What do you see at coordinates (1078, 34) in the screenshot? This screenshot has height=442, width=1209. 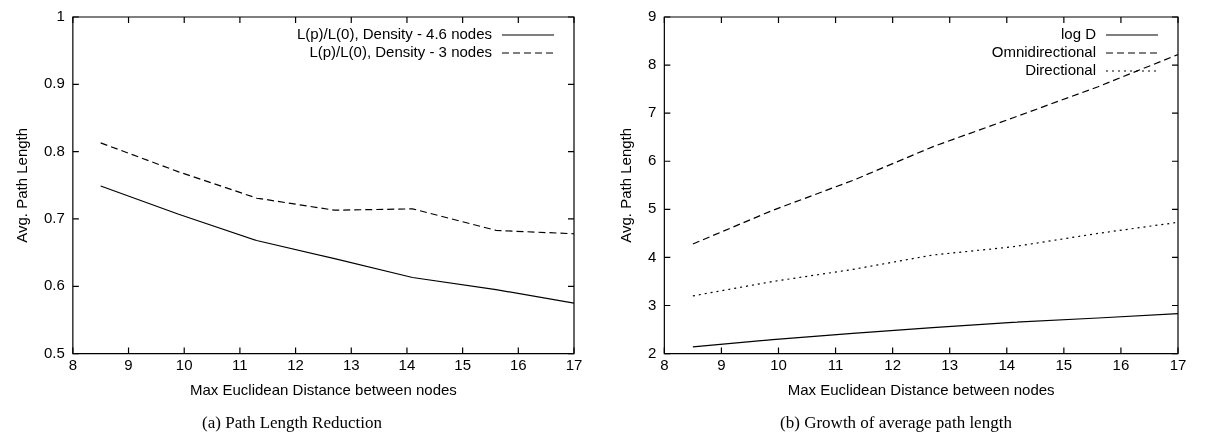 I see `legend-label: log D` at bounding box center [1078, 34].